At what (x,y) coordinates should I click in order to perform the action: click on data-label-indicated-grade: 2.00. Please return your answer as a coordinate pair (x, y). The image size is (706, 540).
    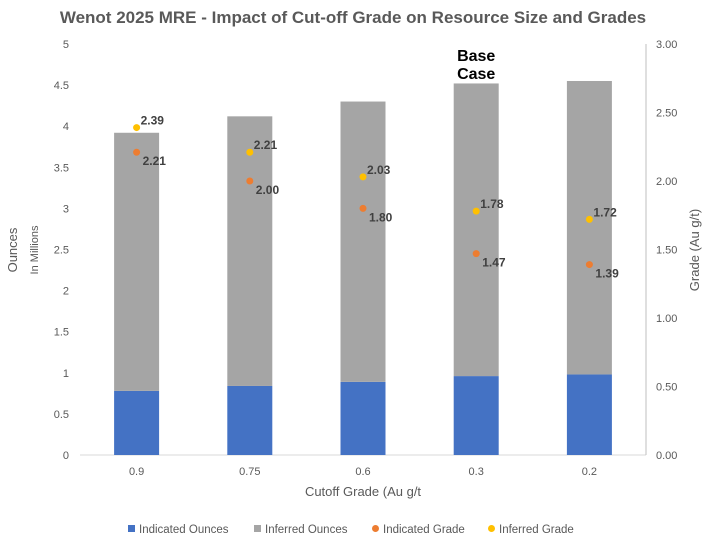
    Looking at the image, I should click on (268, 190).